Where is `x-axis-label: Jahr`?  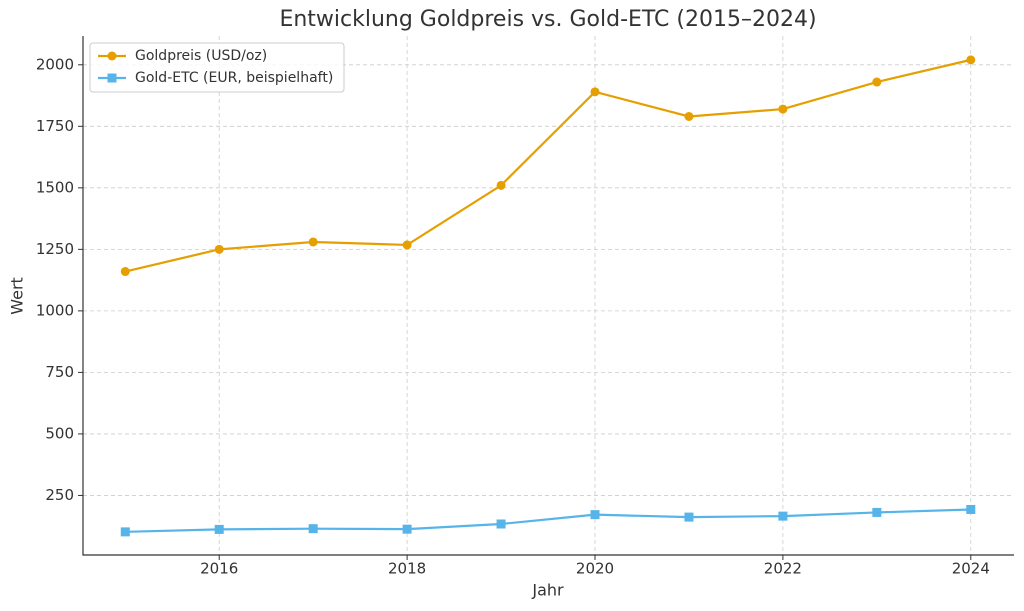
x-axis-label: Jahr is located at coordinates (547, 590).